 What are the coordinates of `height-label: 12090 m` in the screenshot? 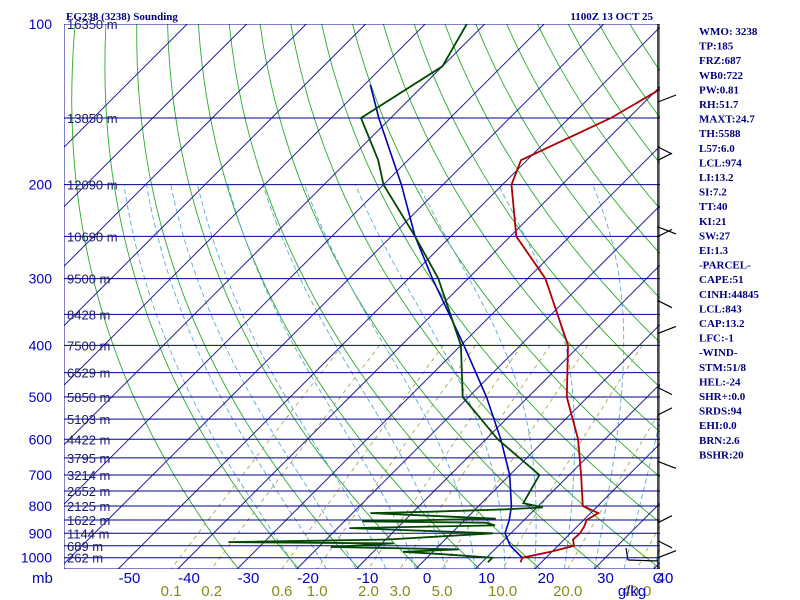 It's located at (92, 185).